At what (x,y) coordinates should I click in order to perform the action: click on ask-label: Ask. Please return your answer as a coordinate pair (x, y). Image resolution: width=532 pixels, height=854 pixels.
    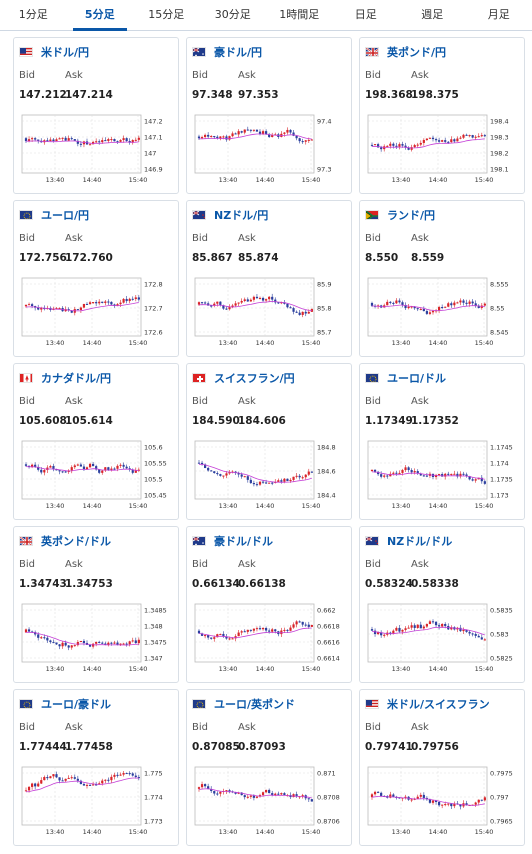
    Looking at the image, I should click on (247, 401).